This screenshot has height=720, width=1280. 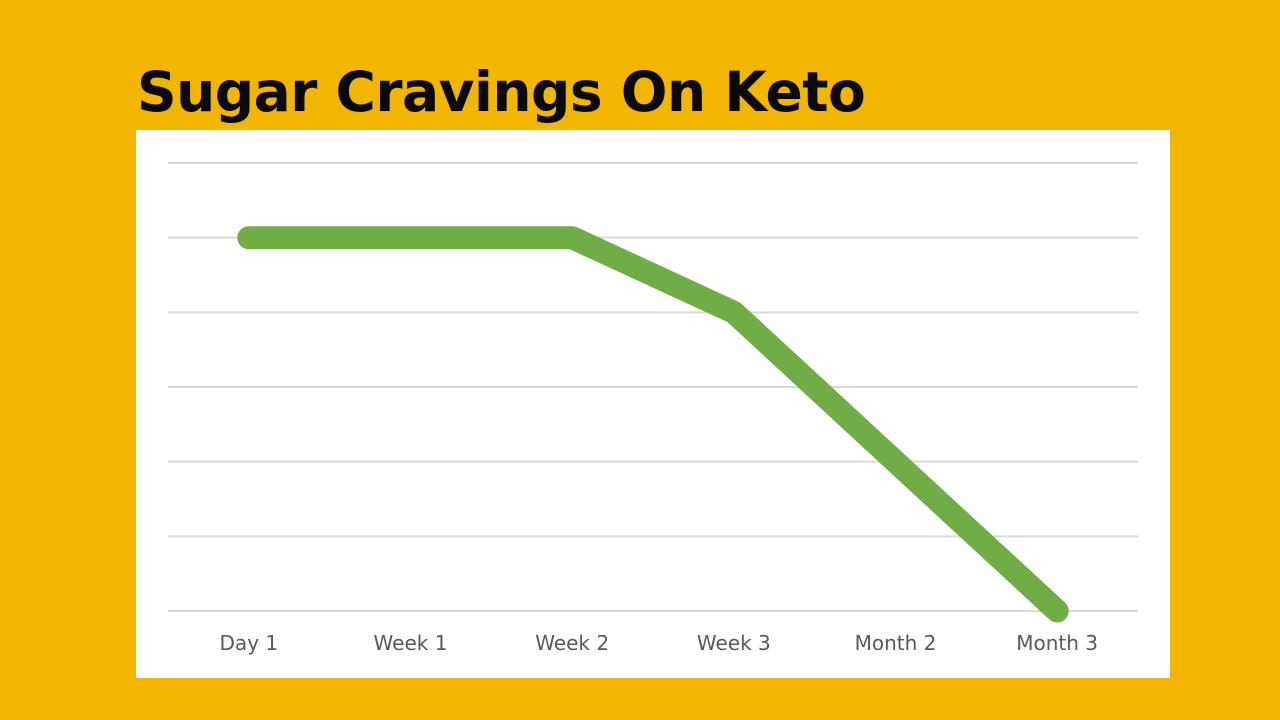 What do you see at coordinates (501, 92) in the screenshot?
I see `page-title: Sugar Cravings On Keto` at bounding box center [501, 92].